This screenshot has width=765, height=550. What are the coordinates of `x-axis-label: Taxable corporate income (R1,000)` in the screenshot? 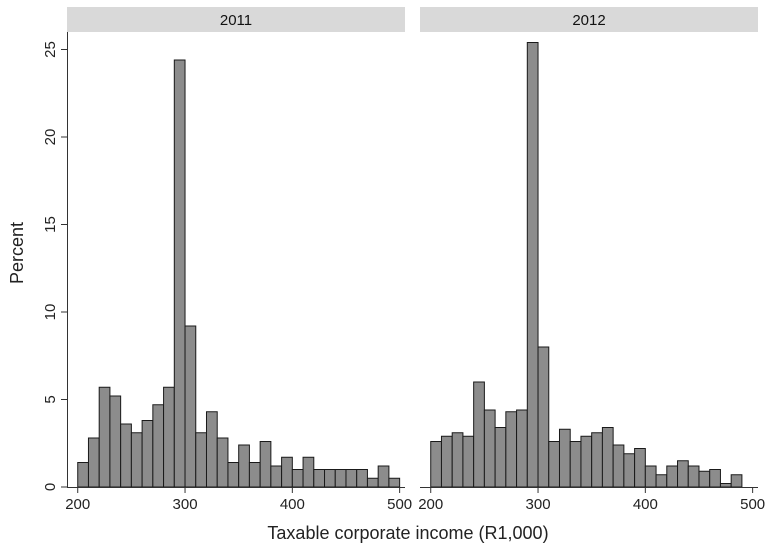 It's located at (407, 533).